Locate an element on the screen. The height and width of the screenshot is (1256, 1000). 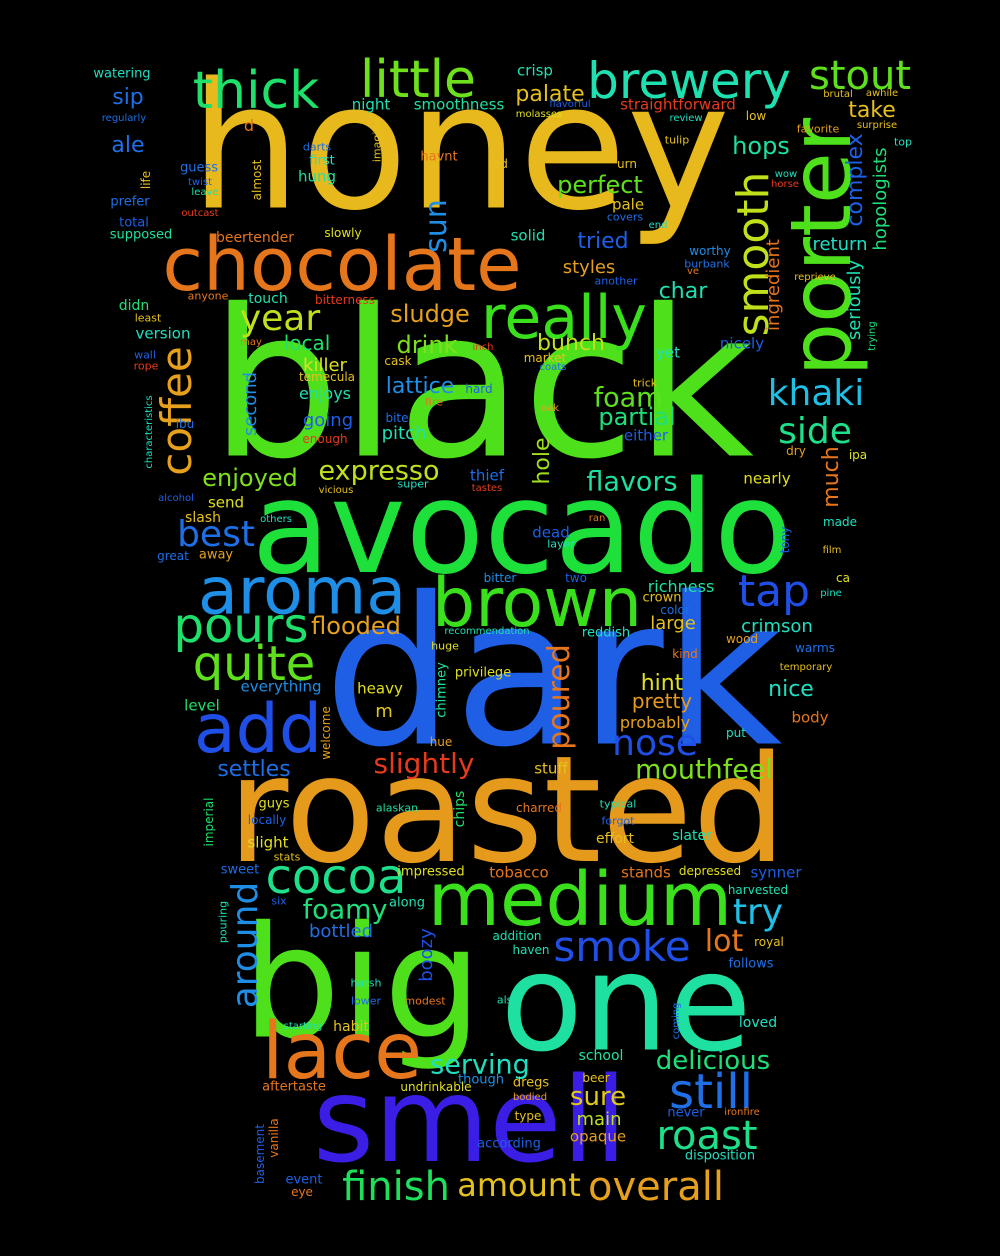
word-undrinkable: undrinkable is located at coordinates (436, 1087).